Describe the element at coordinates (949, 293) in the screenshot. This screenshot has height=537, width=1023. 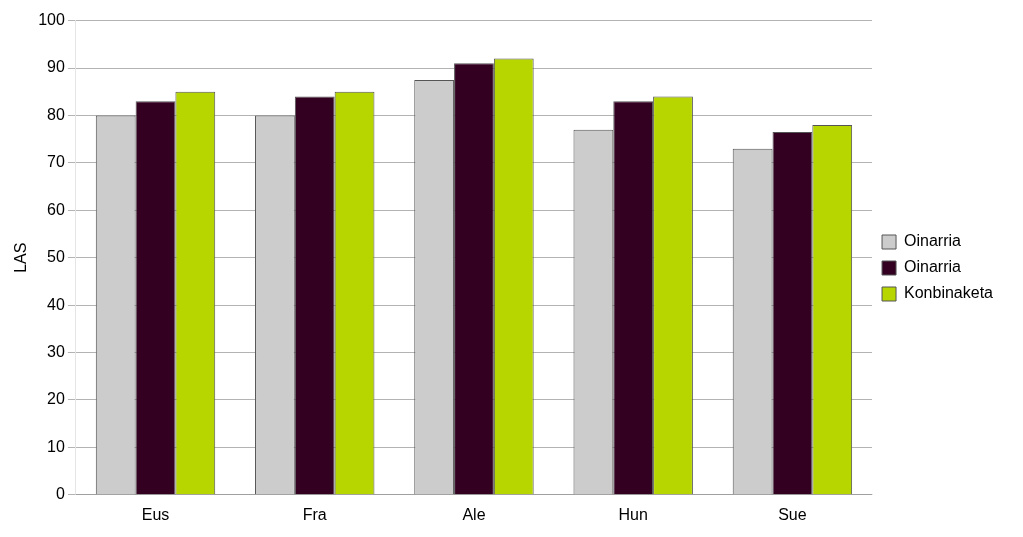
I see `legend-label: Konbinaketa` at that location.